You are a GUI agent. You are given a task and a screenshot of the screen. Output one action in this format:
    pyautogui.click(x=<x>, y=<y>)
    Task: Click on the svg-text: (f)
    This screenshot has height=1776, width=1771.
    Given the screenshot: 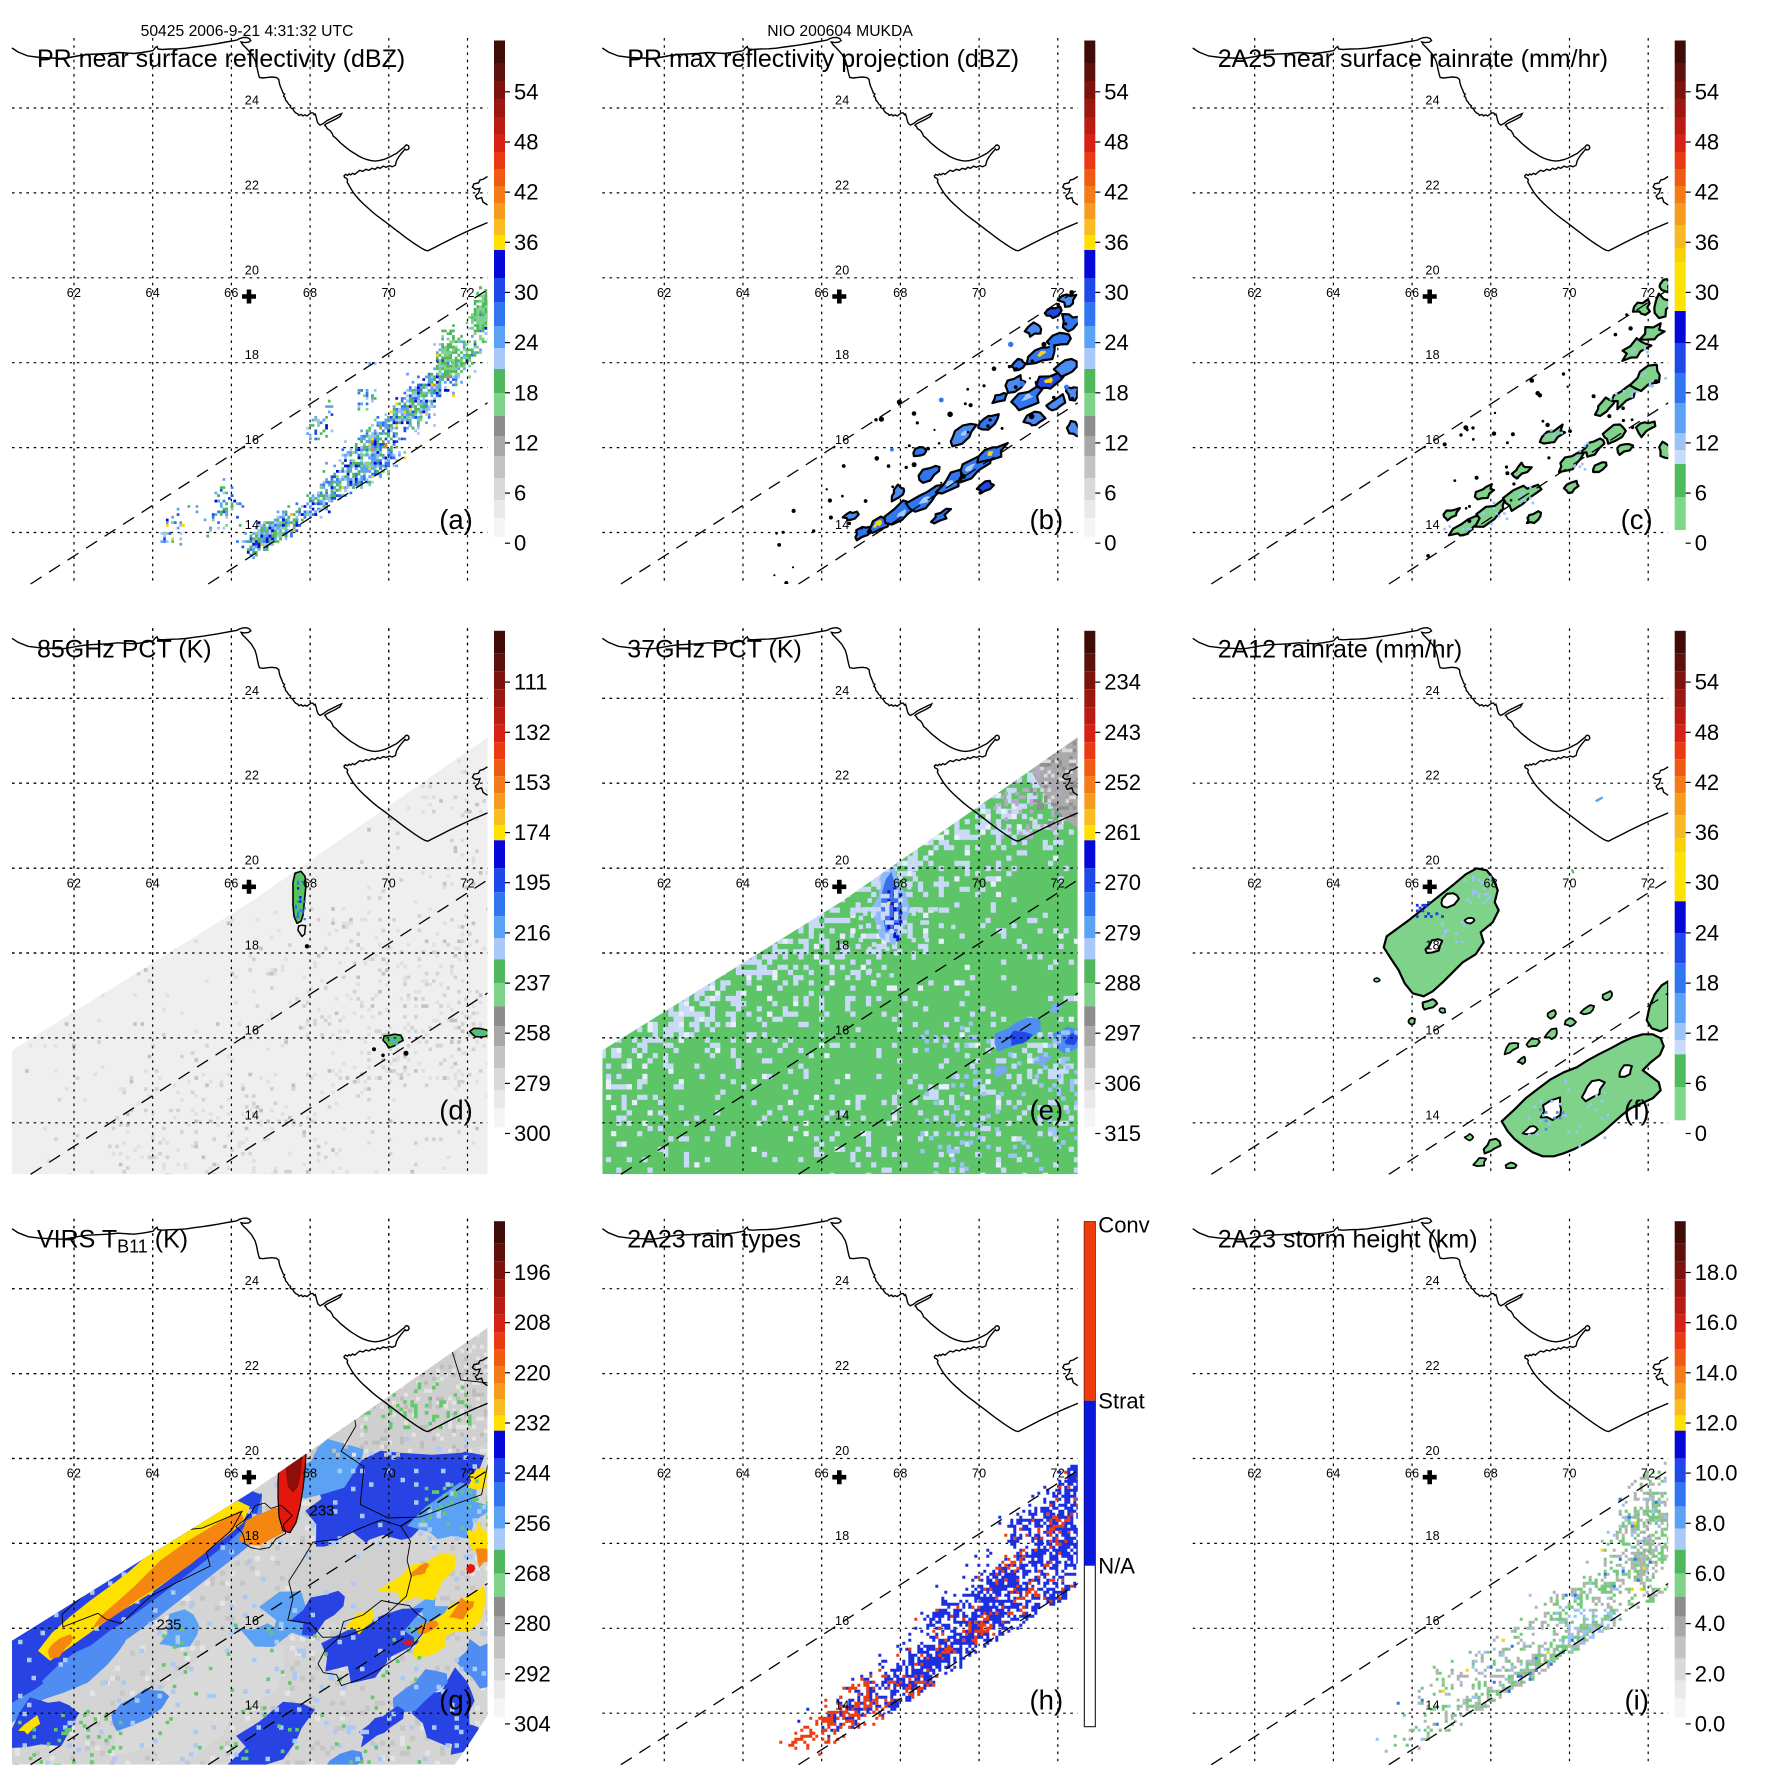 What is the action you would take?
    pyautogui.click(x=1637, y=1109)
    